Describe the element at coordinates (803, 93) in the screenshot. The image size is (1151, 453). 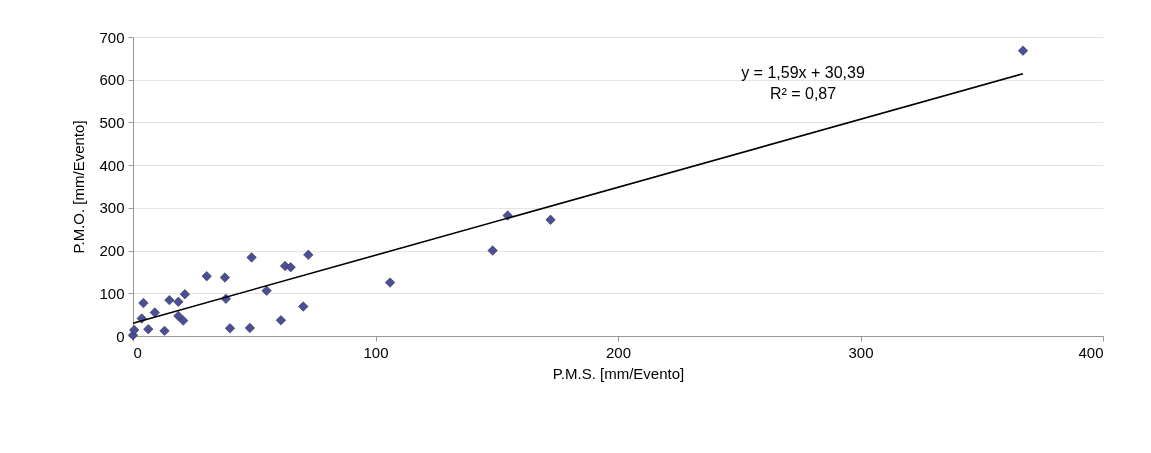
I see `annotation: R² = 0,87` at that location.